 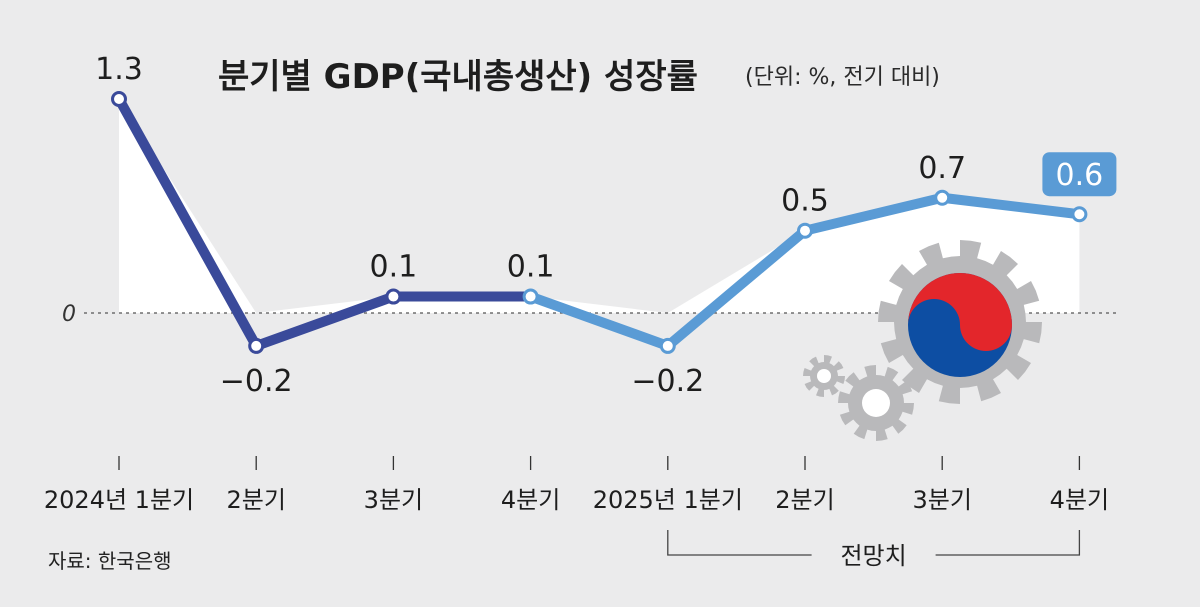 I want to click on x-tick-label-2: 3분기, so click(x=393, y=500).